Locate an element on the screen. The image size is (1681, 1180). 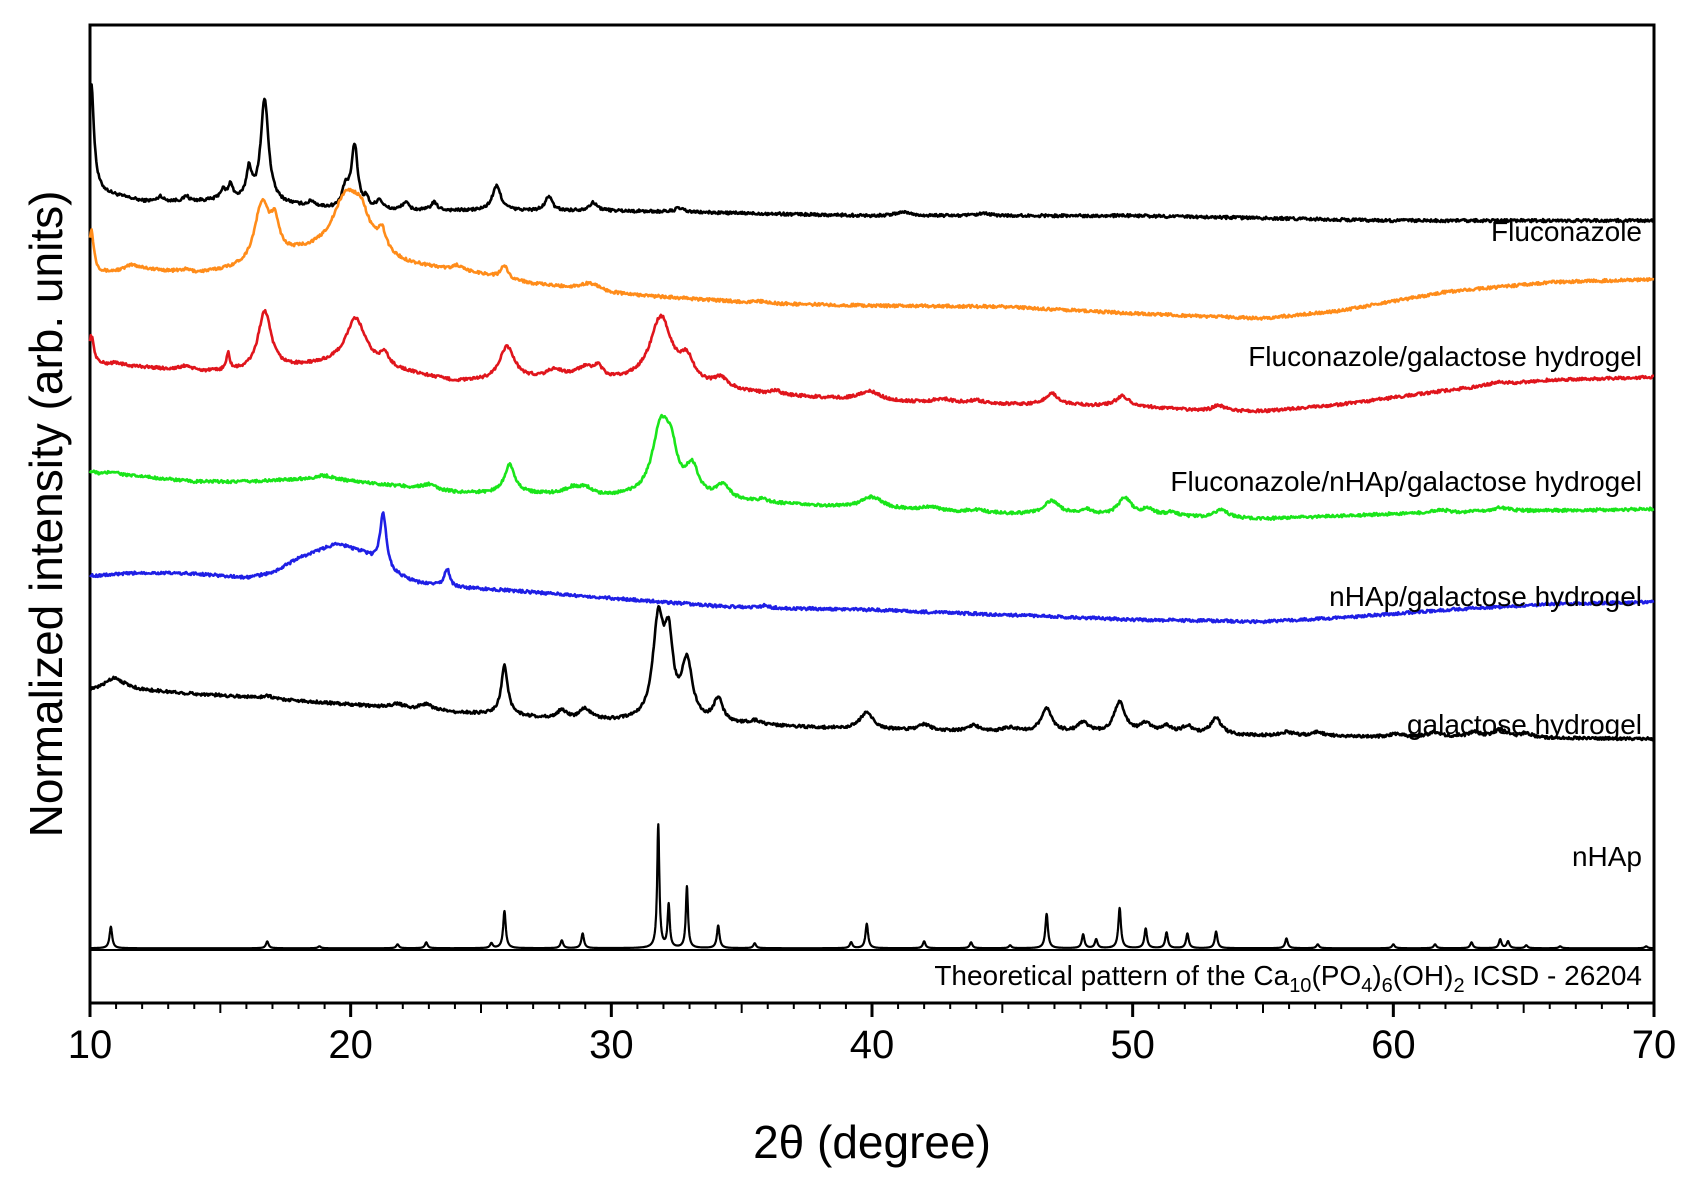
label-fluconazole-galactose-hydrogel: Fluconazole/galactose hydrogel is located at coordinates (1445, 356).